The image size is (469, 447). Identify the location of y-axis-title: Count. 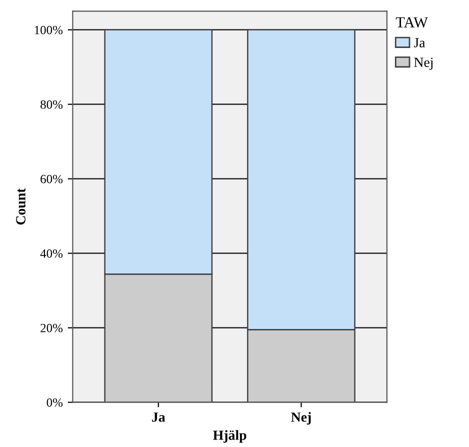
(21, 206).